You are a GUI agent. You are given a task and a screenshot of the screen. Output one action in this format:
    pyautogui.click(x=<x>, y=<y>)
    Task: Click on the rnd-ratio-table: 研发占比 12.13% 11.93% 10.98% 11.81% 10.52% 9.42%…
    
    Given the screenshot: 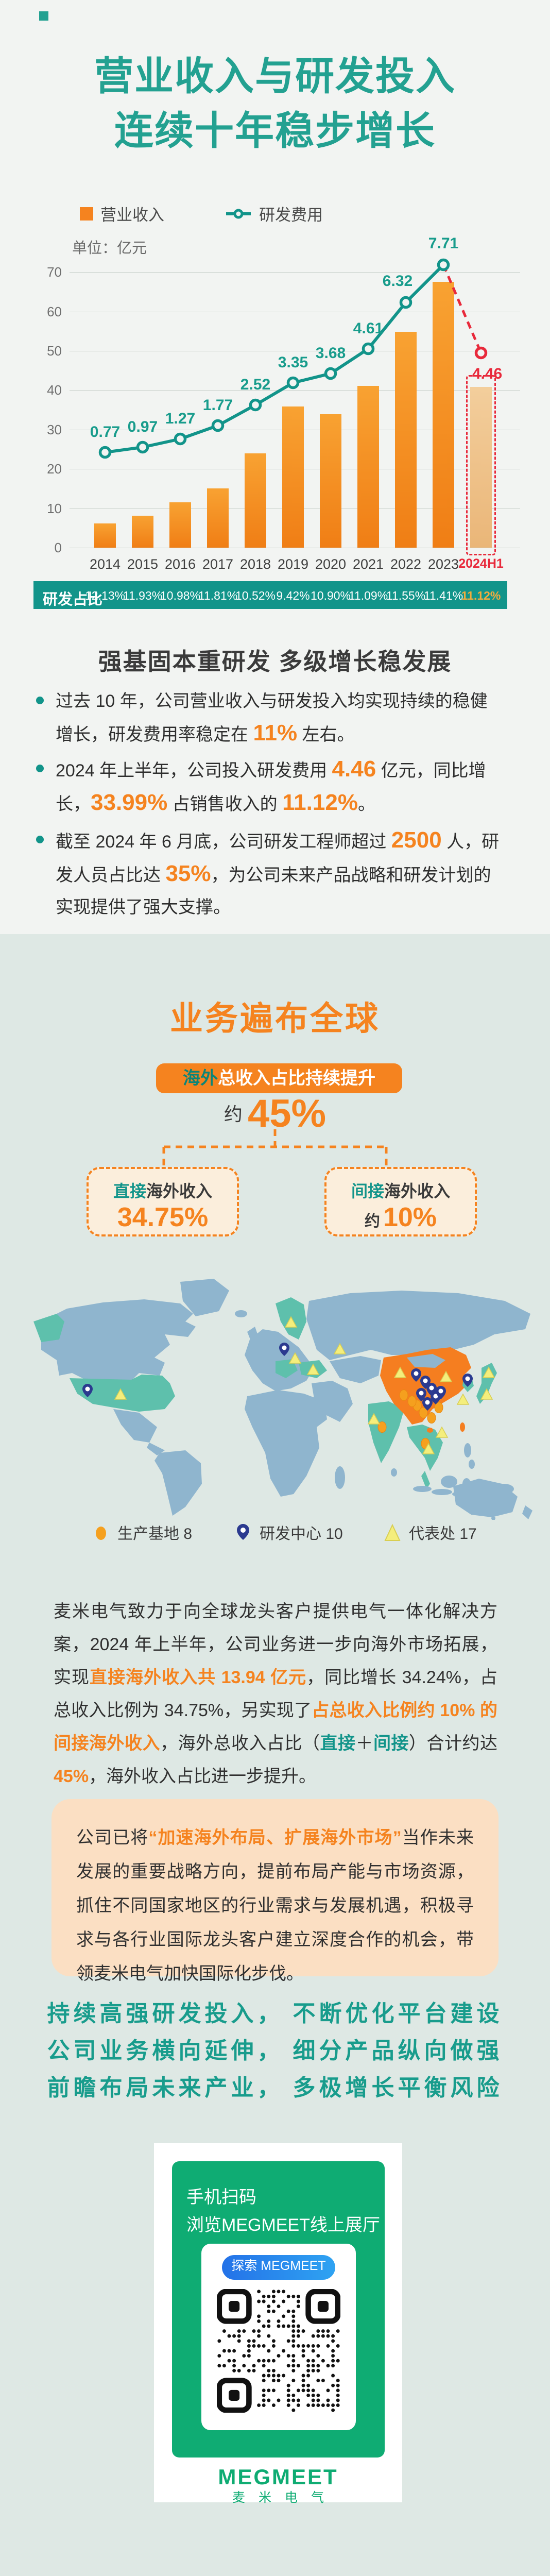 What is the action you would take?
    pyautogui.click(x=270, y=595)
    